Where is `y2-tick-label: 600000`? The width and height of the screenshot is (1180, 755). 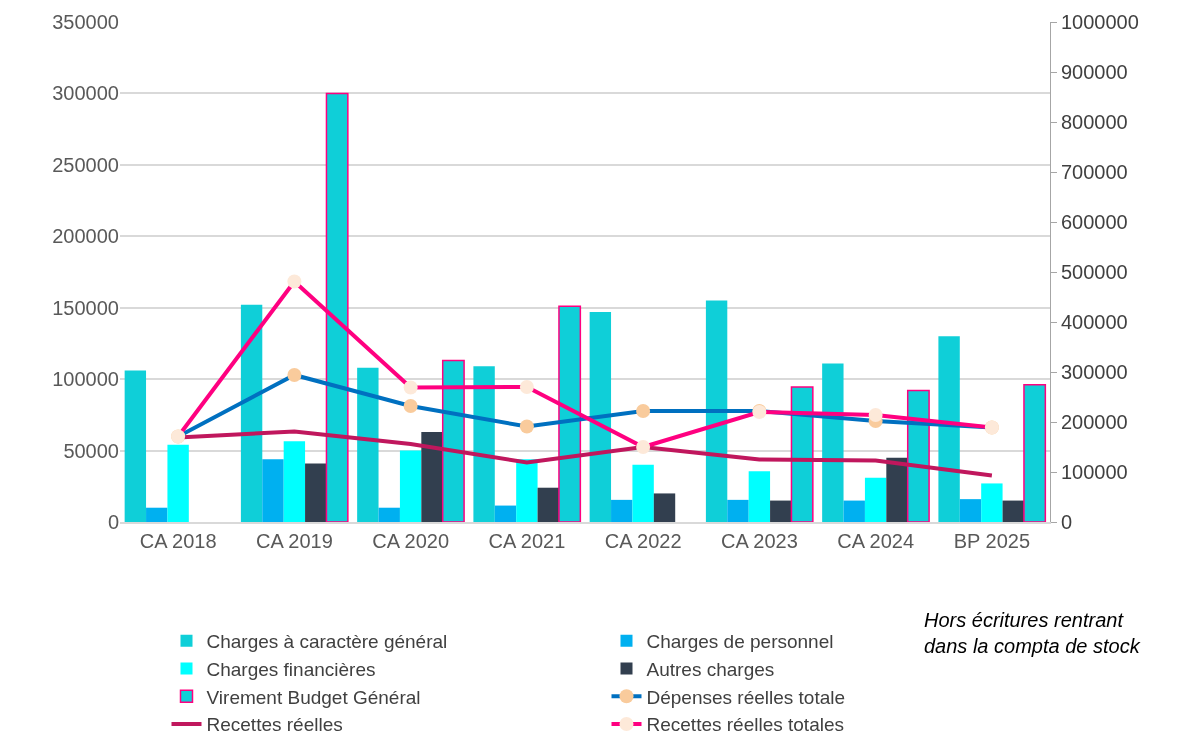
y2-tick-label: 600000 is located at coordinates (1094, 222).